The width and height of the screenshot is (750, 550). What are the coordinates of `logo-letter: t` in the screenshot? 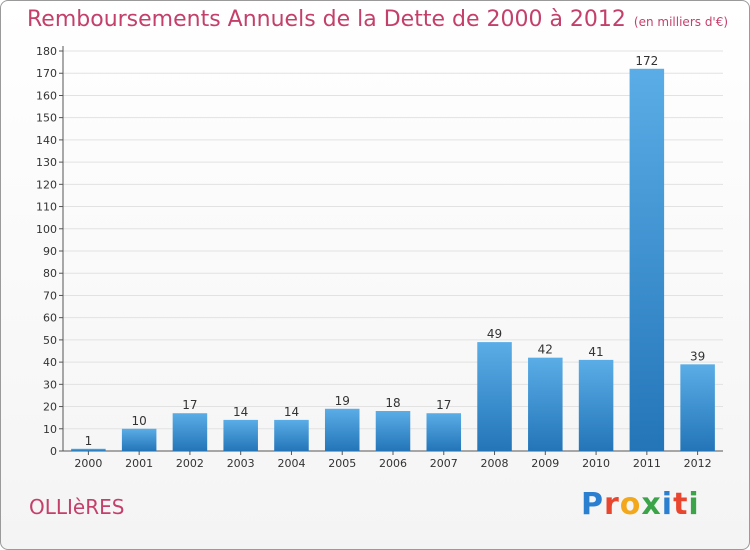 It's located at (681, 504).